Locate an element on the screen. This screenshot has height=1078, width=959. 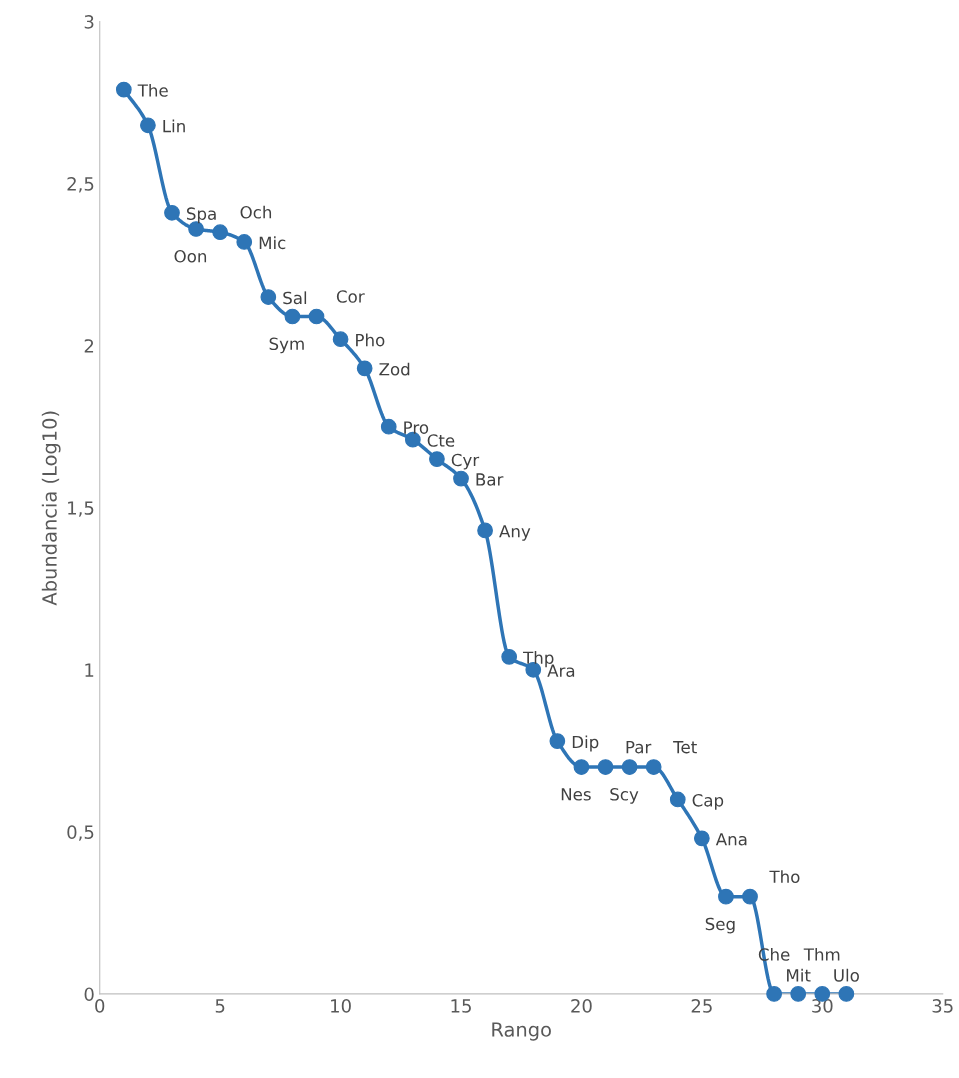
annotation: Mic is located at coordinates (272, 243).